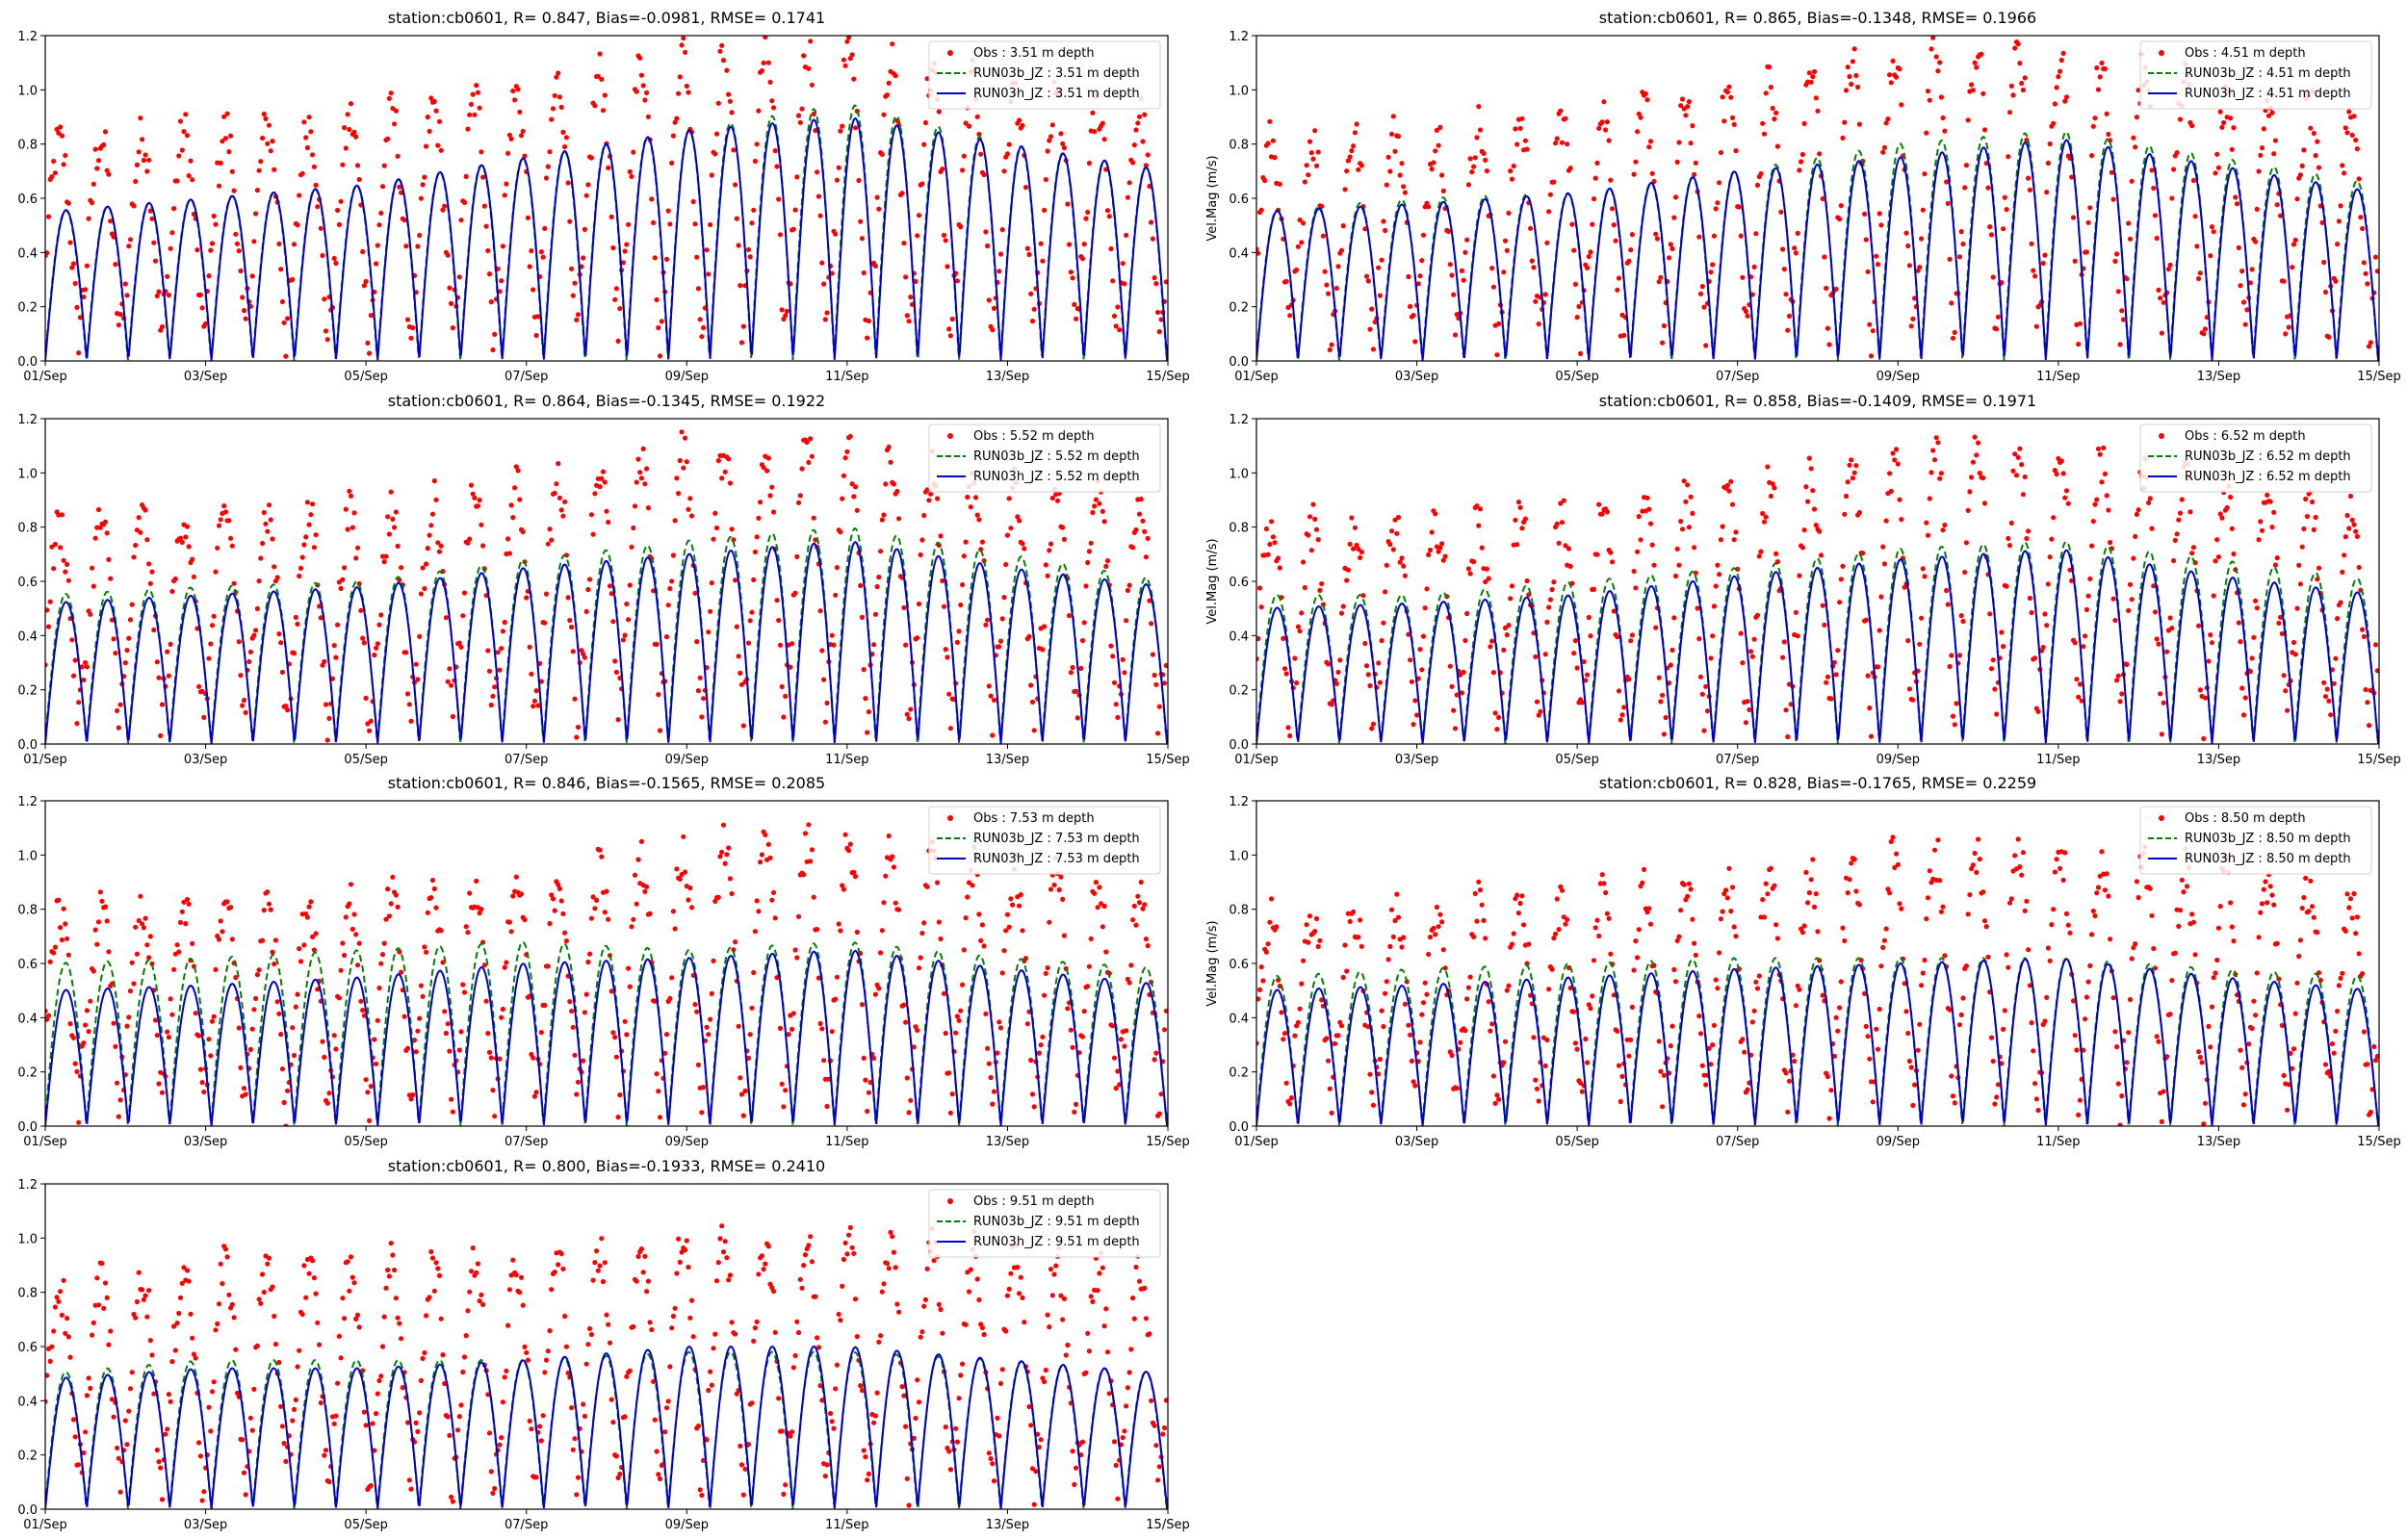 The image size is (2407, 1540). I want to click on y-tick-label: 0.0, so click(27, 1510).